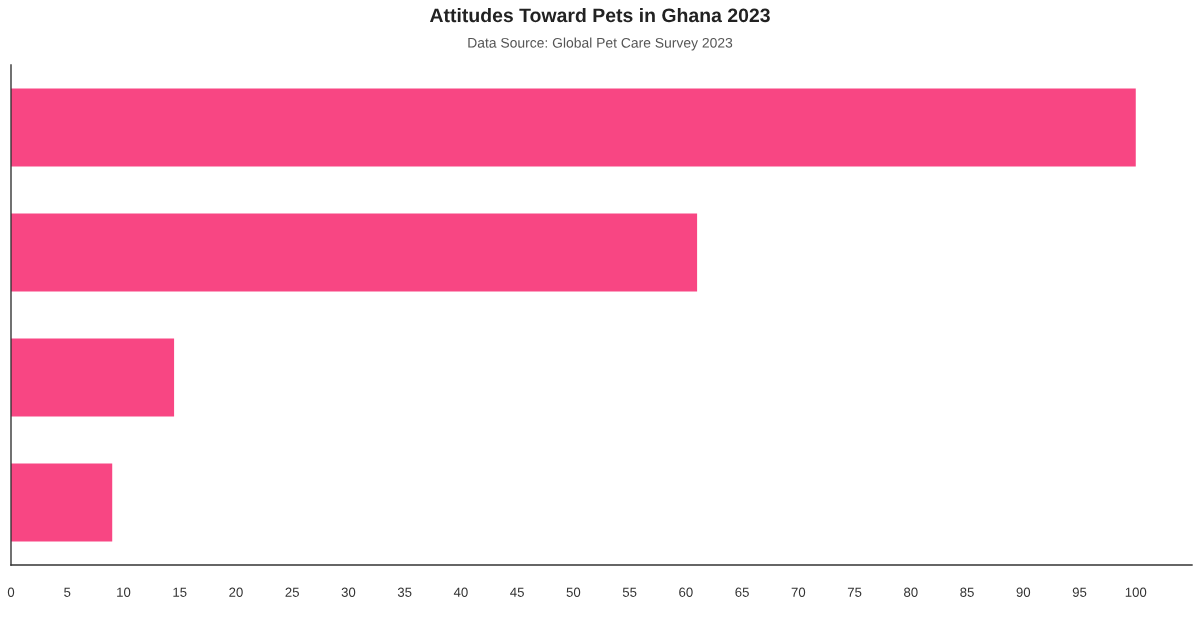 This screenshot has width=1200, height=628. Describe the element at coordinates (517, 592) in the screenshot. I see `x-tick-label: 45` at that location.